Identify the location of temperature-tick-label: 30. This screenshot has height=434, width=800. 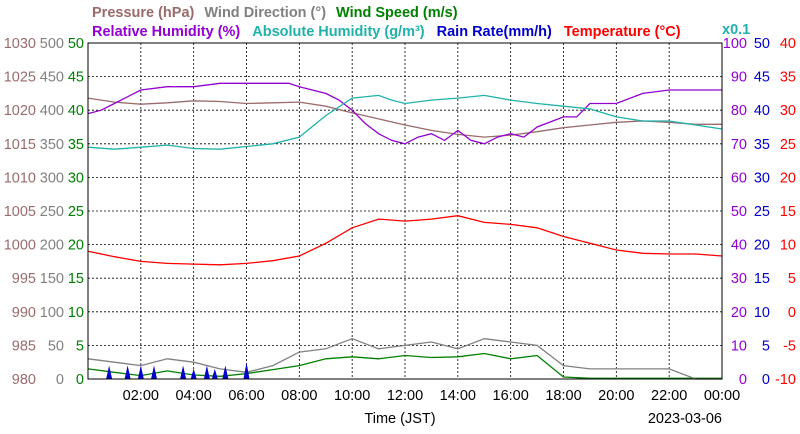
(788, 111).